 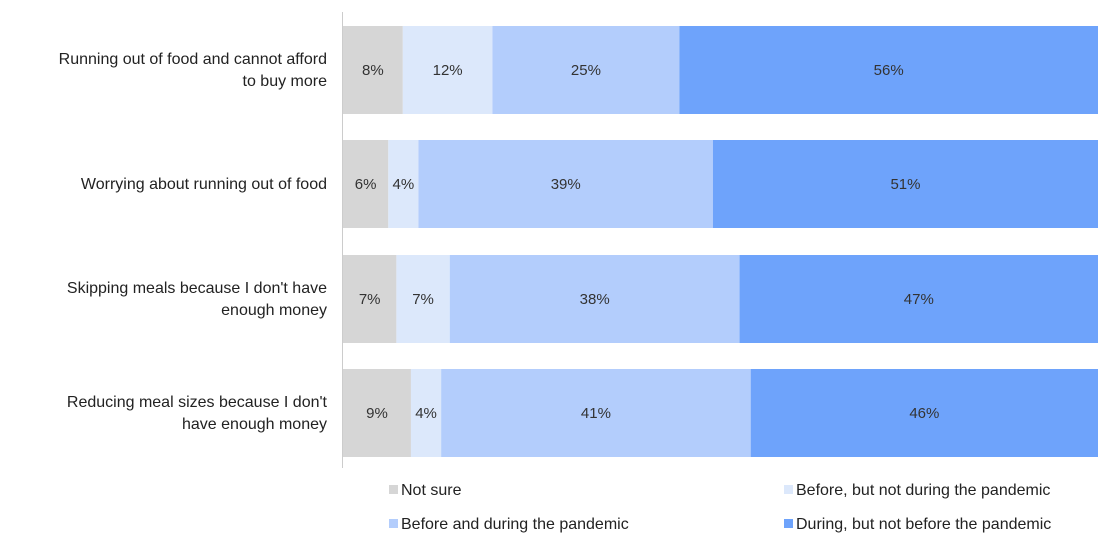 I want to click on category-label: to buy more, so click(x=285, y=81).